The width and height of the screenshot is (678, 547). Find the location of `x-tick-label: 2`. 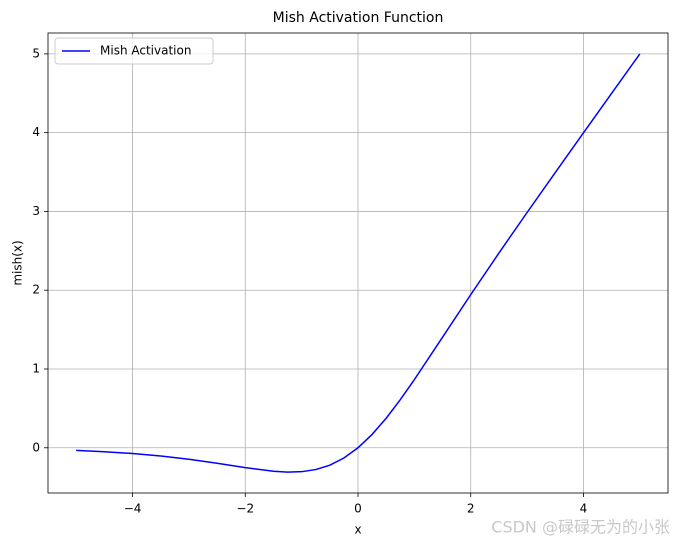

x-tick-label: 2 is located at coordinates (471, 509).